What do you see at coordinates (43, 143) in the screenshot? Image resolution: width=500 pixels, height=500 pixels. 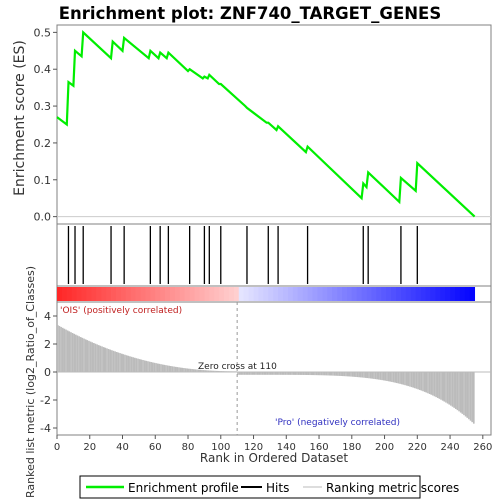 I see `es-tick-label: 0.2` at bounding box center [43, 143].